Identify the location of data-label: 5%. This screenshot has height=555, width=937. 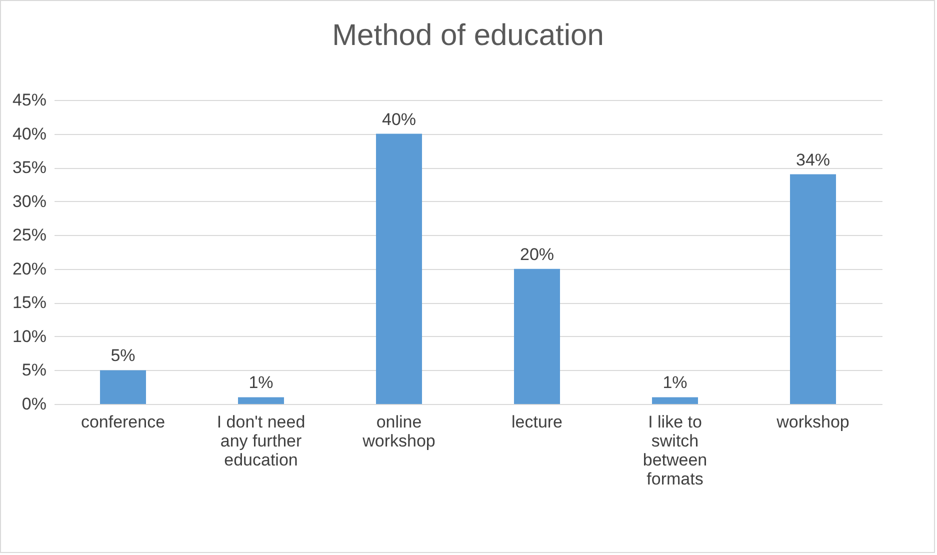
(123, 356).